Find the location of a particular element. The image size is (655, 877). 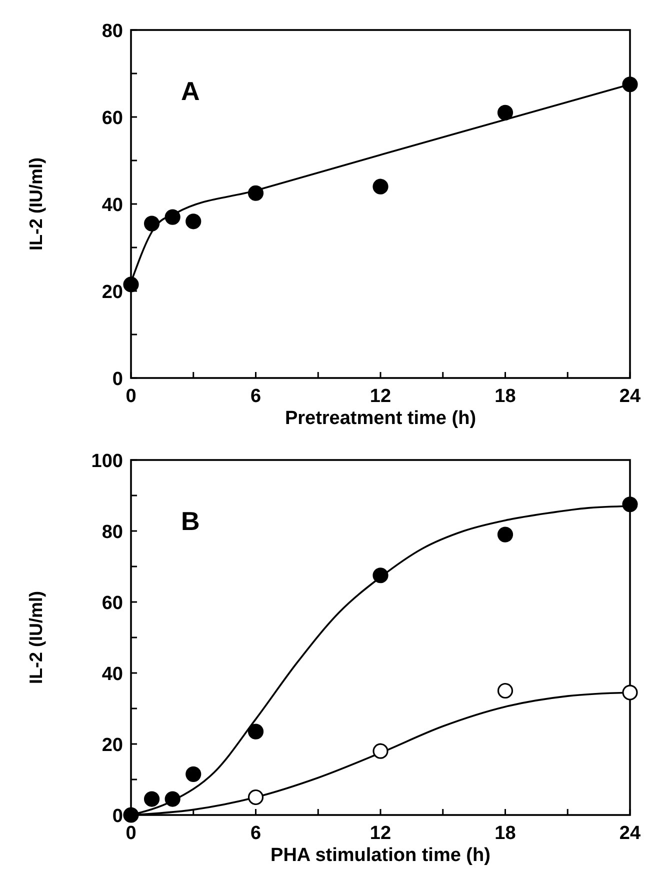

annotation: B is located at coordinates (190, 521).